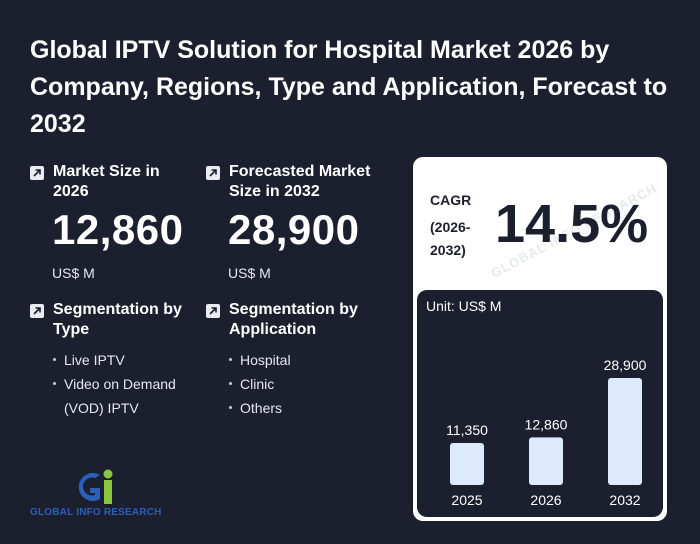 The height and width of the screenshot is (544, 700). Describe the element at coordinates (546, 424) in the screenshot. I see `value-label: 12,860` at that location.